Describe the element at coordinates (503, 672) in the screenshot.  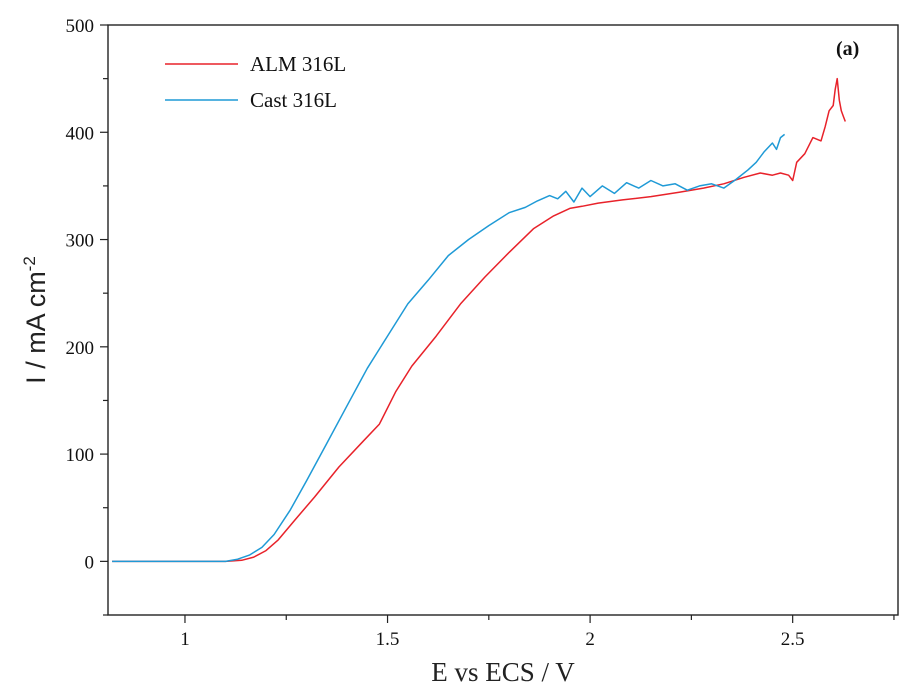
I see `x-axis-title: E vs ECS / V` at that location.